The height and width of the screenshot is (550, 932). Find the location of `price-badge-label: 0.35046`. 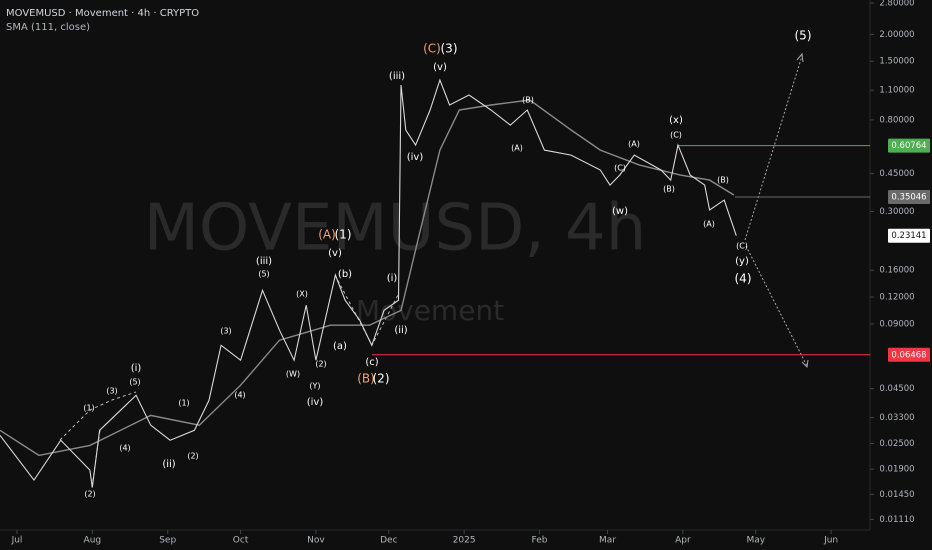

price-badge-label: 0.35046 is located at coordinates (908, 197).